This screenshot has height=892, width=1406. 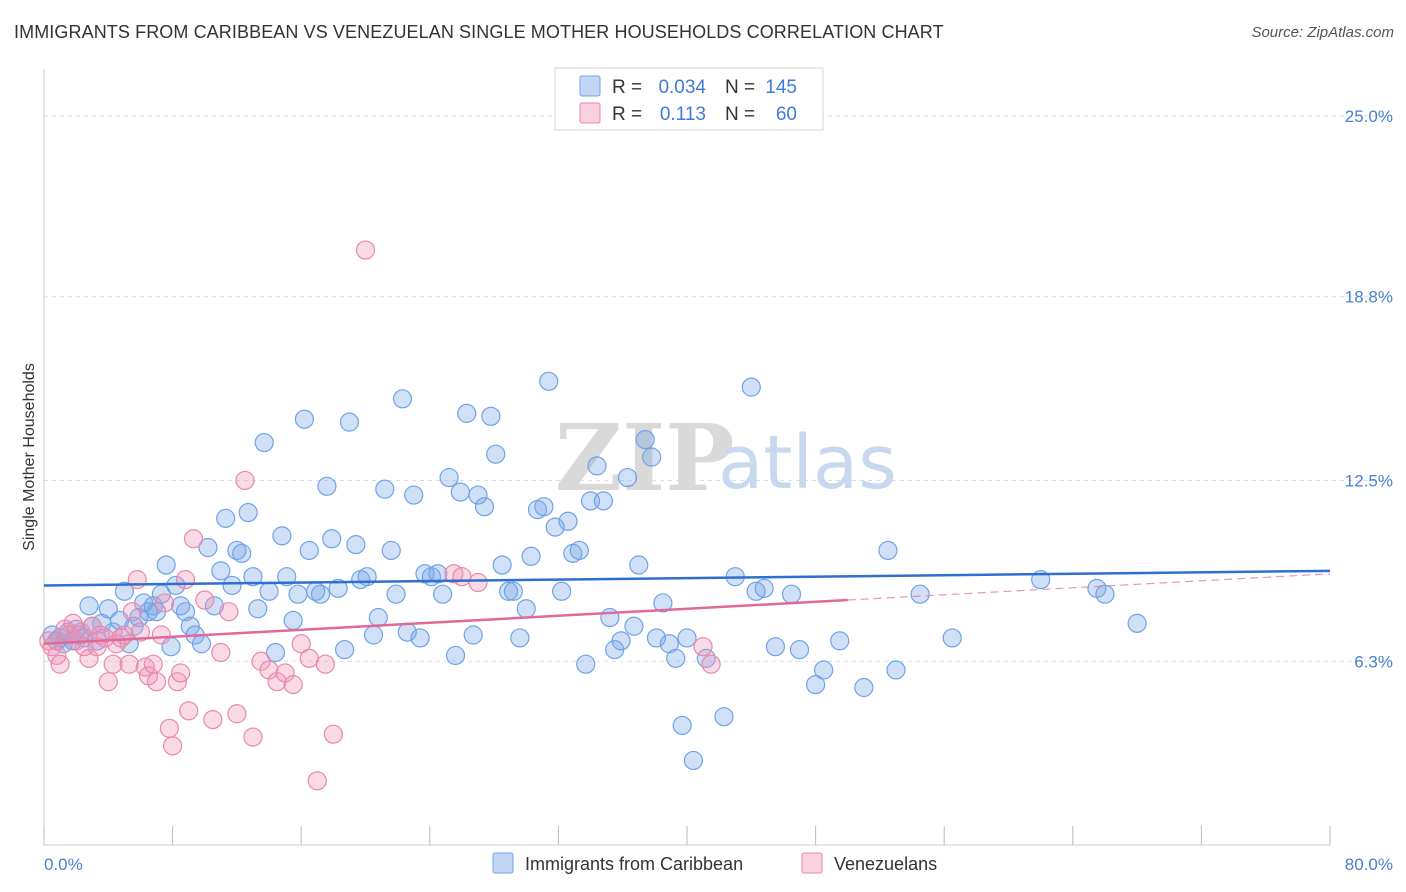 What do you see at coordinates (687, 835) in the screenshot?
I see `x-ticks` at bounding box center [687, 835].